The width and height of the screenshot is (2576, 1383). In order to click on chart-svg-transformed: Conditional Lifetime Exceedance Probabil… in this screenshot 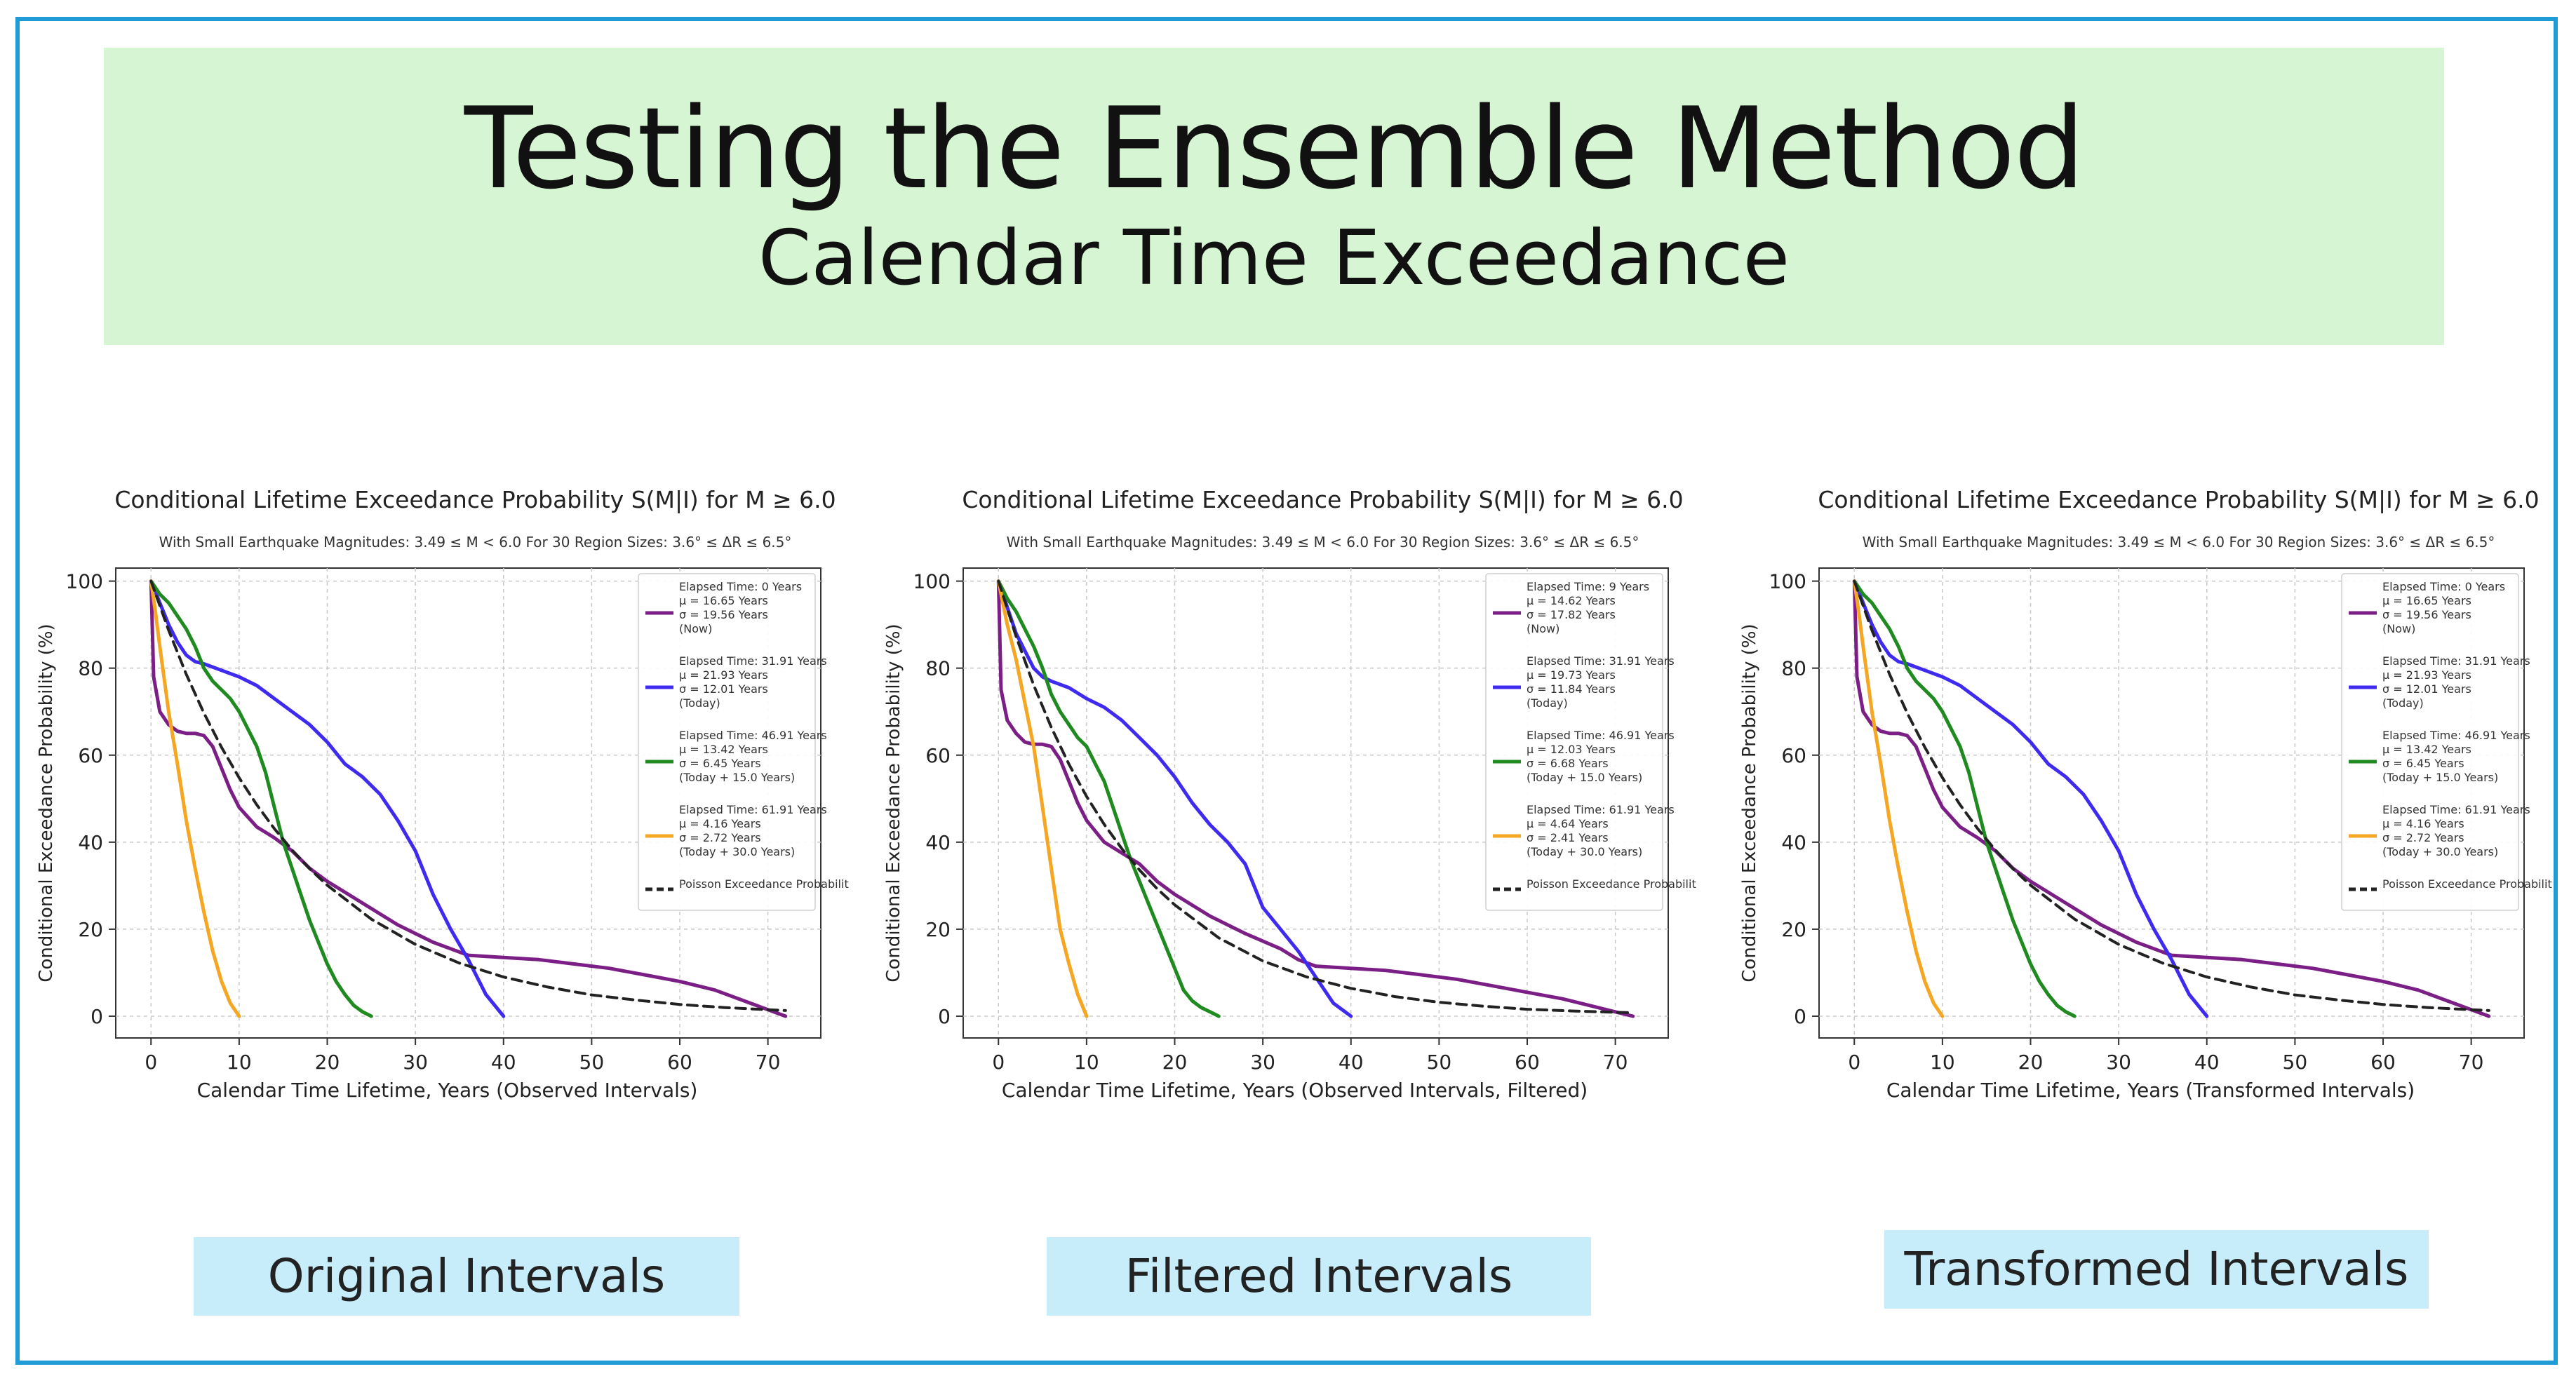, I will do `click(2148, 794)`.